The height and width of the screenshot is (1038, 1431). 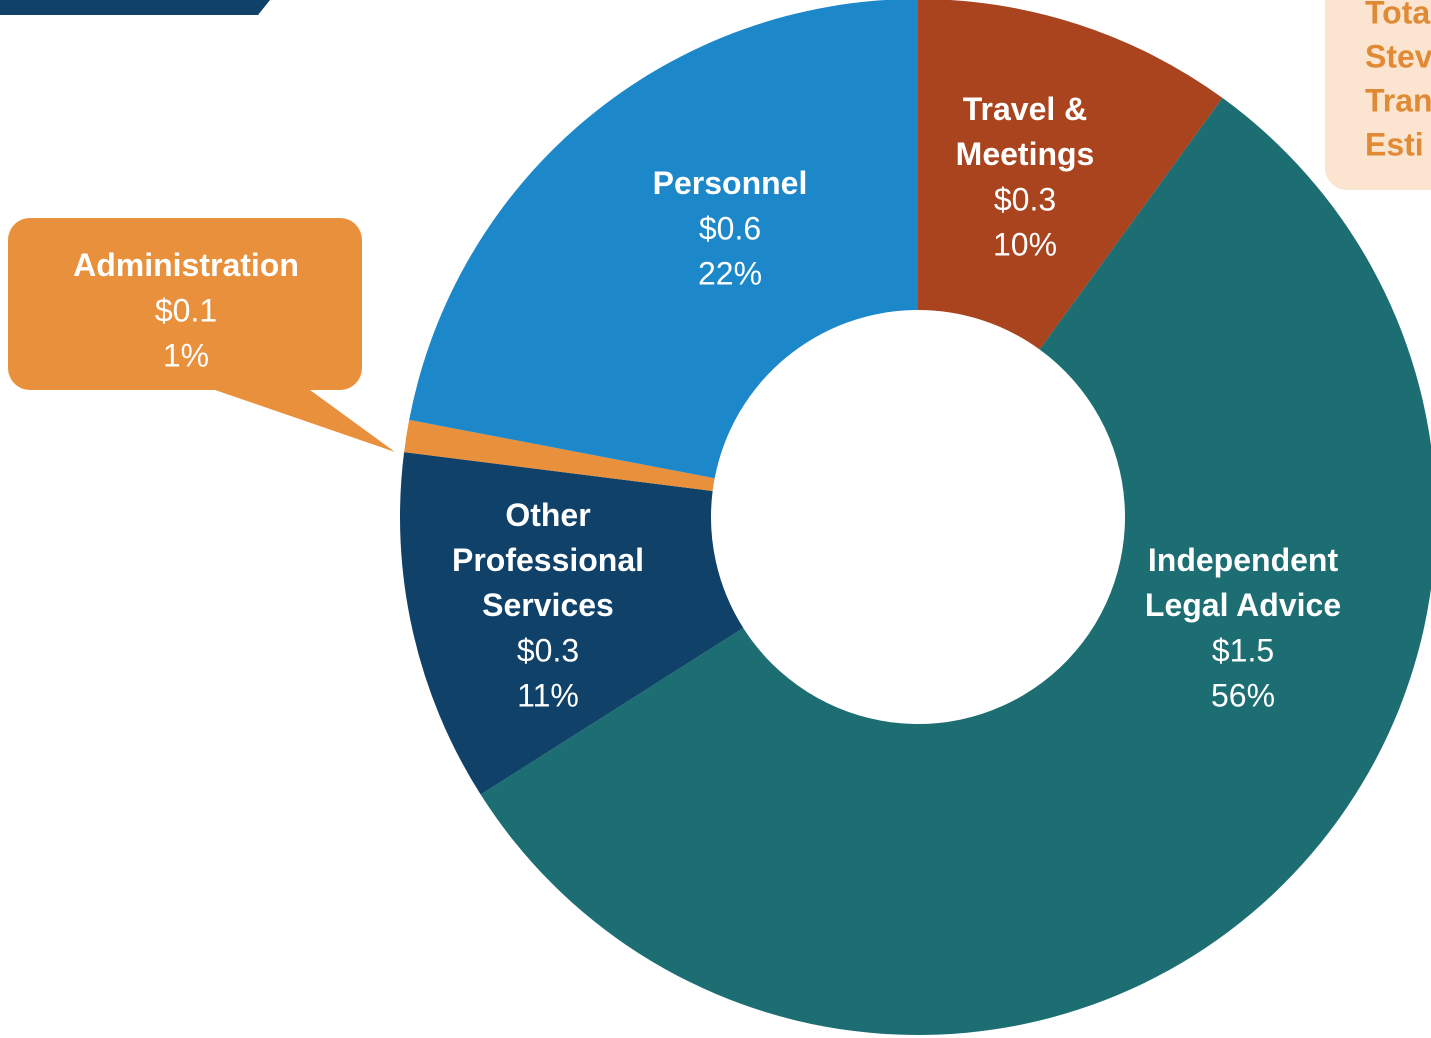 I want to click on slice-label: Administration, so click(x=186, y=265).